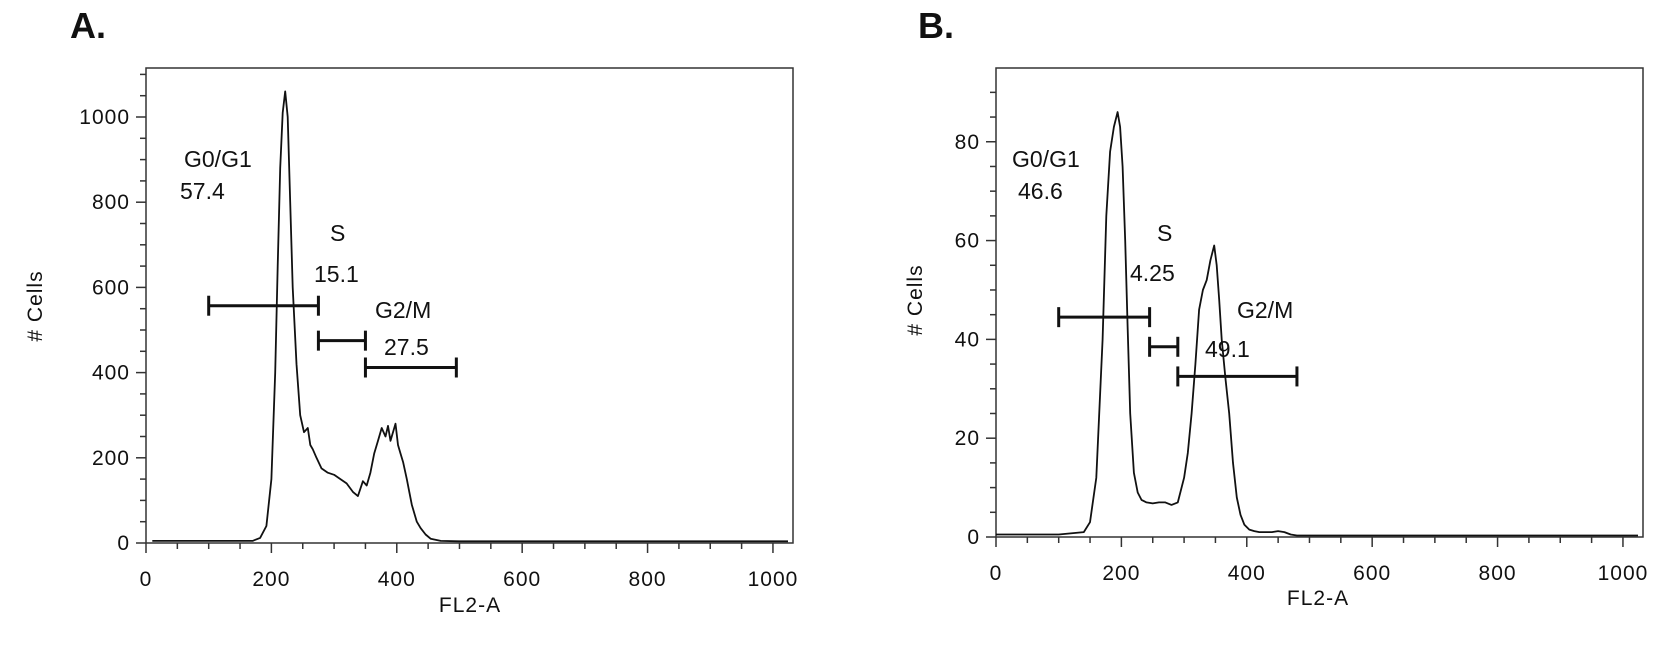 The height and width of the screenshot is (657, 1678). I want to click on y-tick-label: 20, so click(967, 438).